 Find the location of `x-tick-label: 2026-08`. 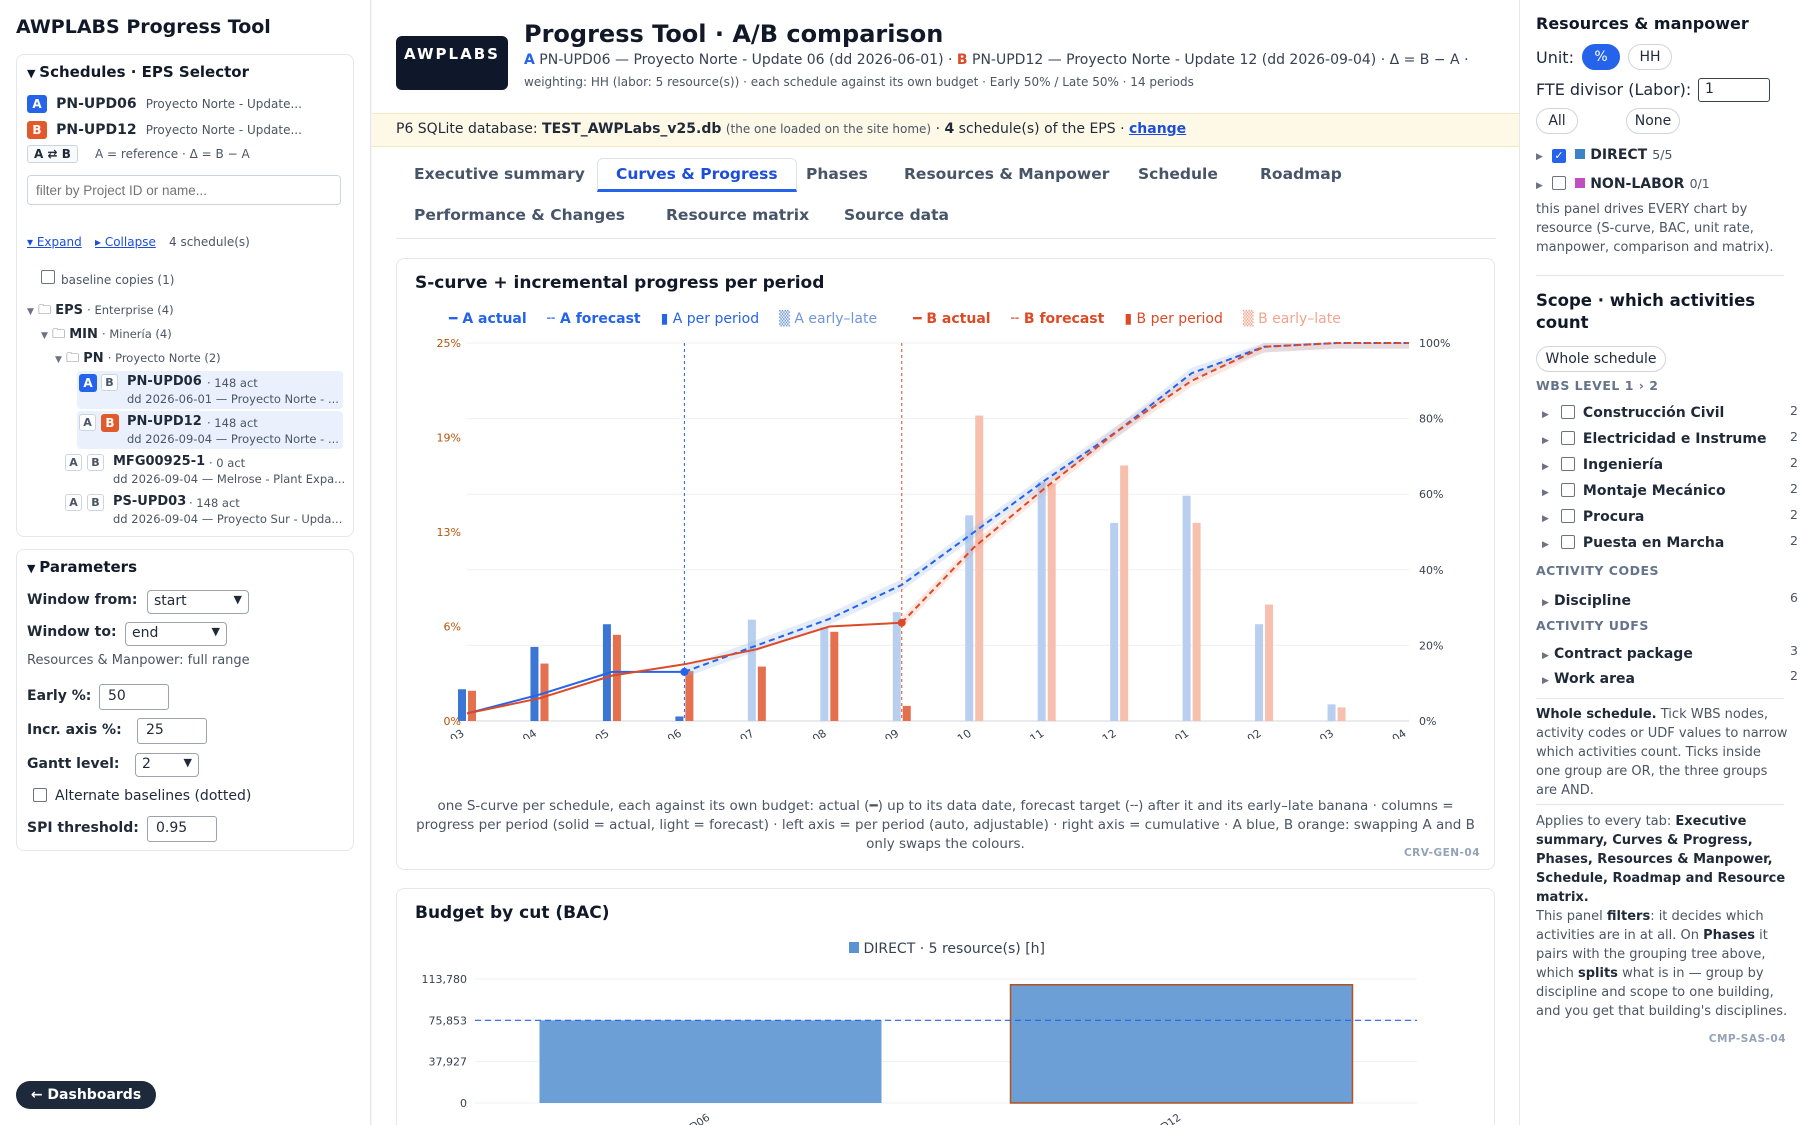

x-tick-label: 2026-08 is located at coordinates (806, 733).